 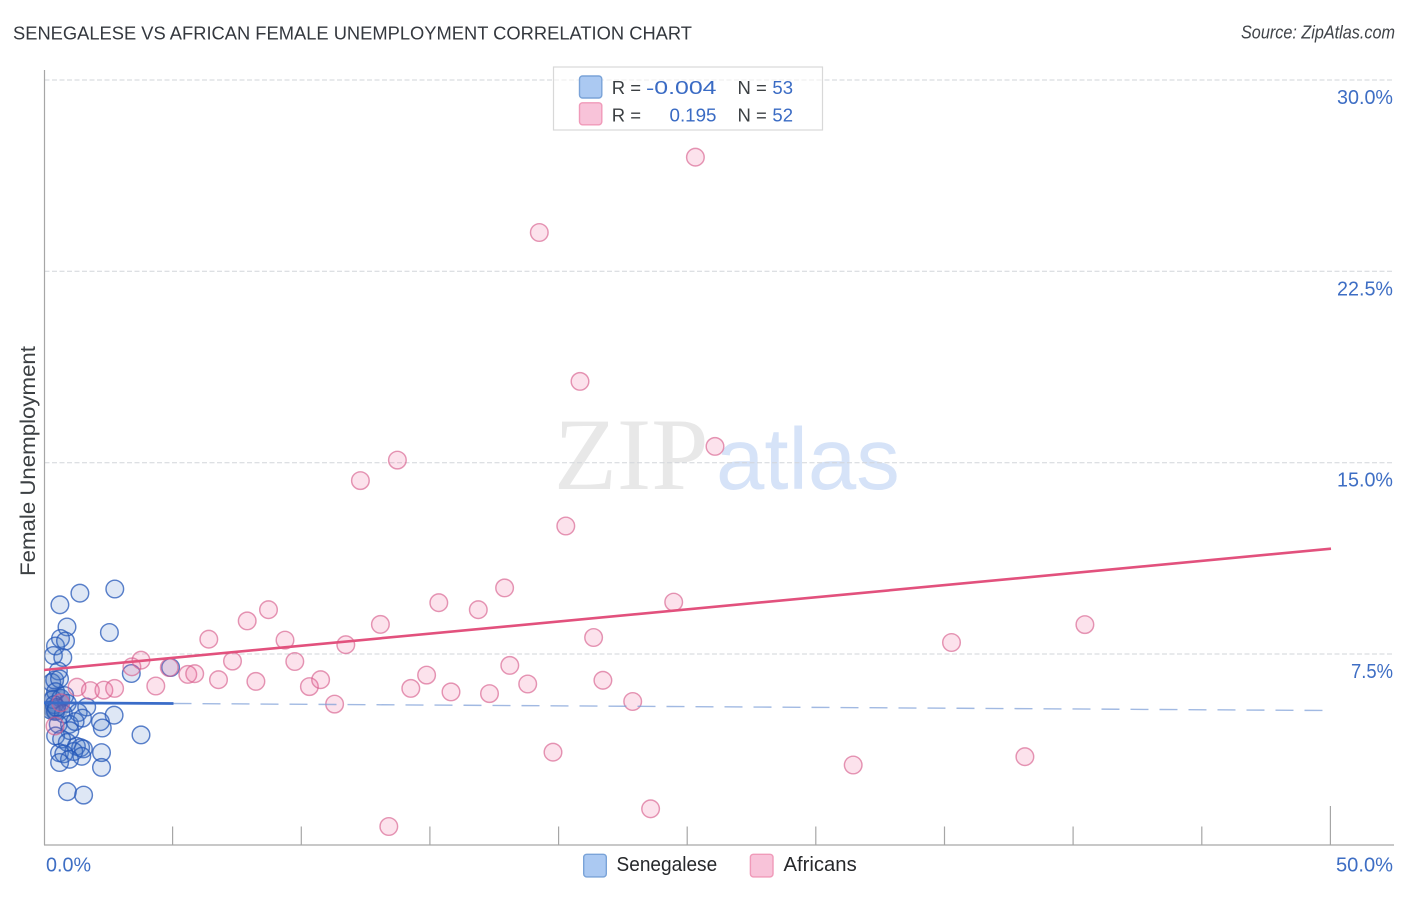 What do you see at coordinates (1365, 288) in the screenshot?
I see `svg-text: 22.5%` at bounding box center [1365, 288].